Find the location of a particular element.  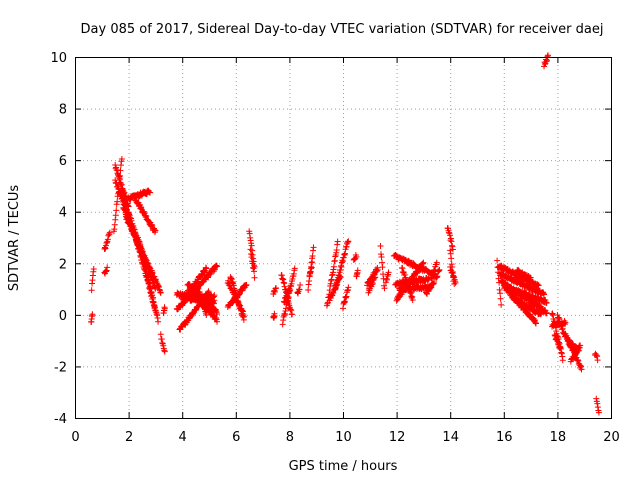

x-tick-label: 6 is located at coordinates (236, 437).